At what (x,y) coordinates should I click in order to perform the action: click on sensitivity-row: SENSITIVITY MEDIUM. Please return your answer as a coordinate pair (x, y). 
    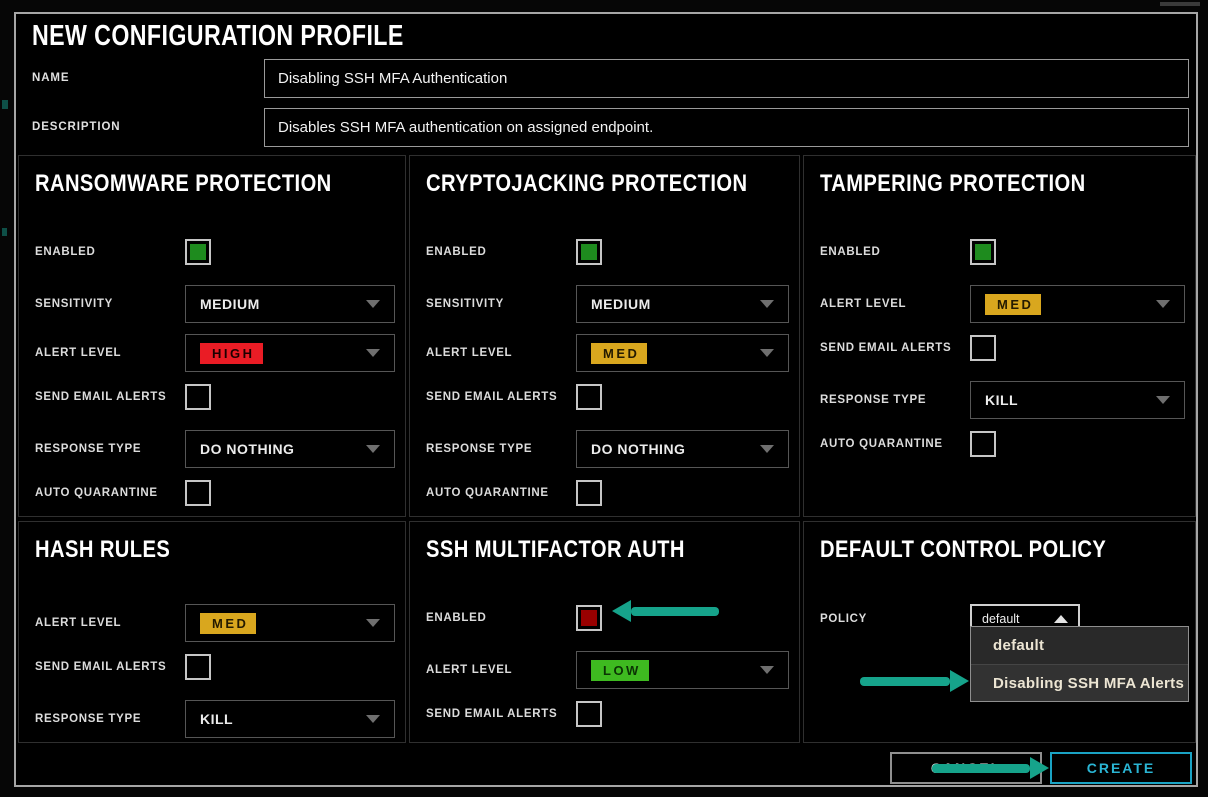
    Looking at the image, I should click on (607, 304).